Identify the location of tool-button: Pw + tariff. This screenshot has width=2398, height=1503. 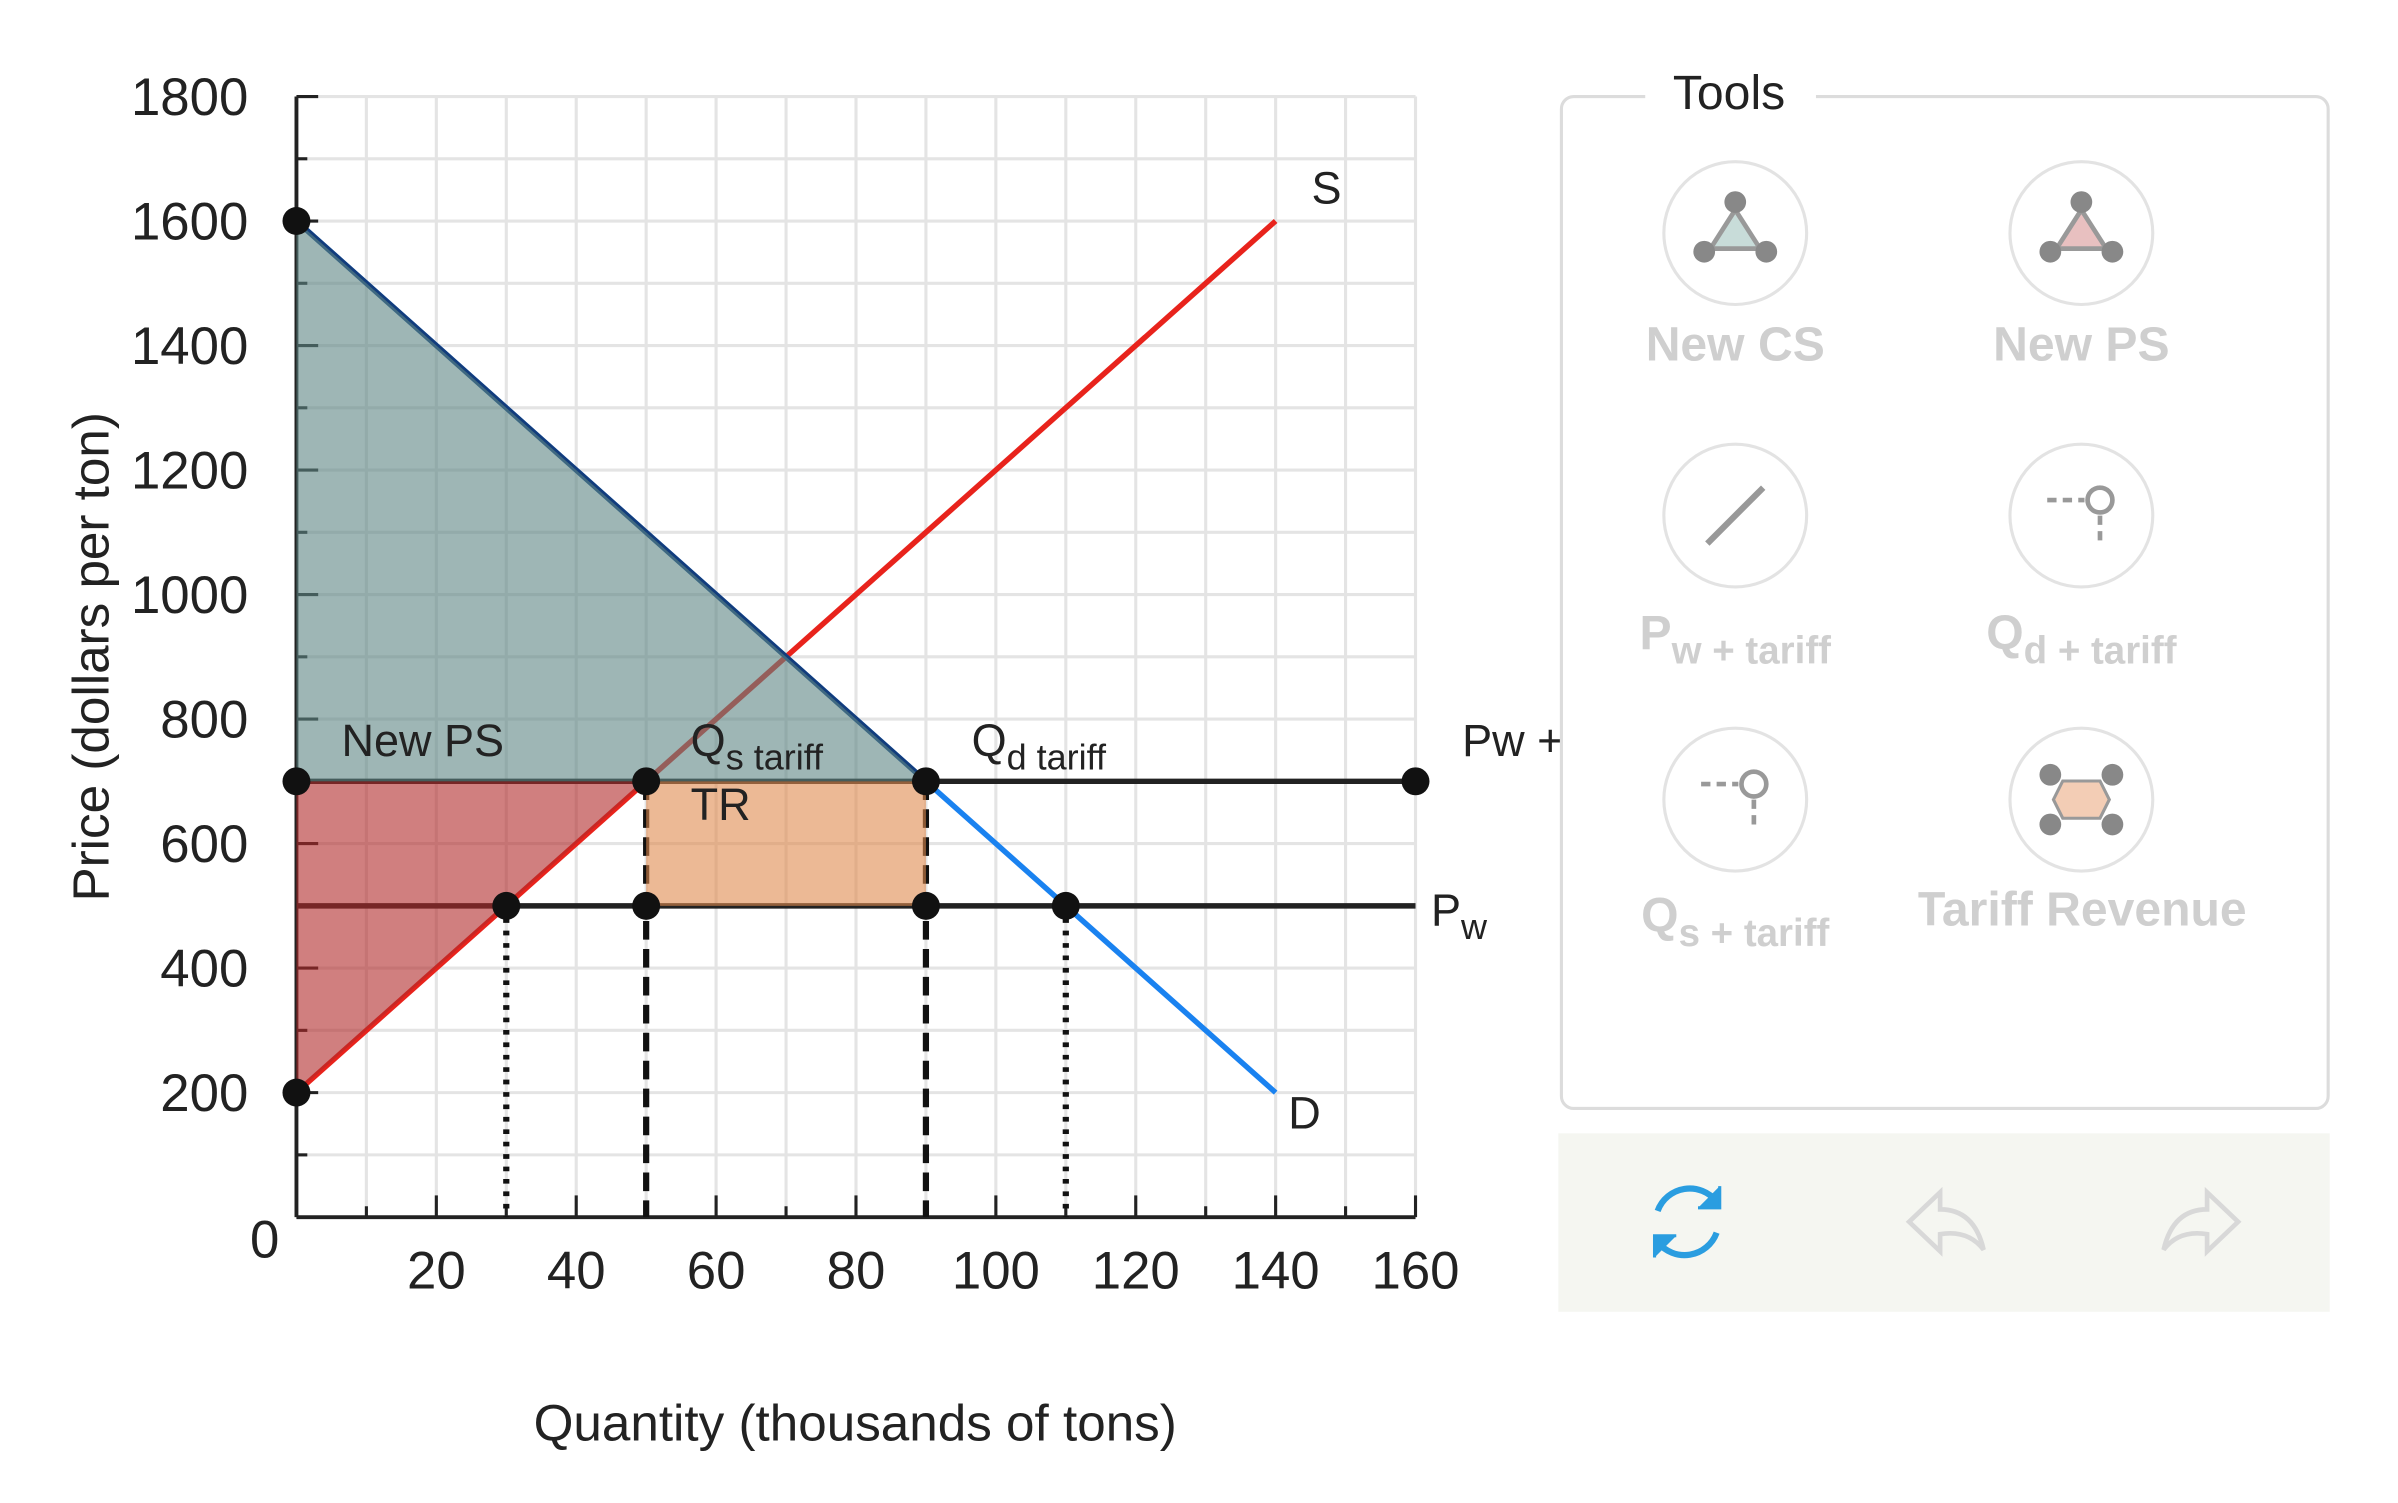
(1736, 557).